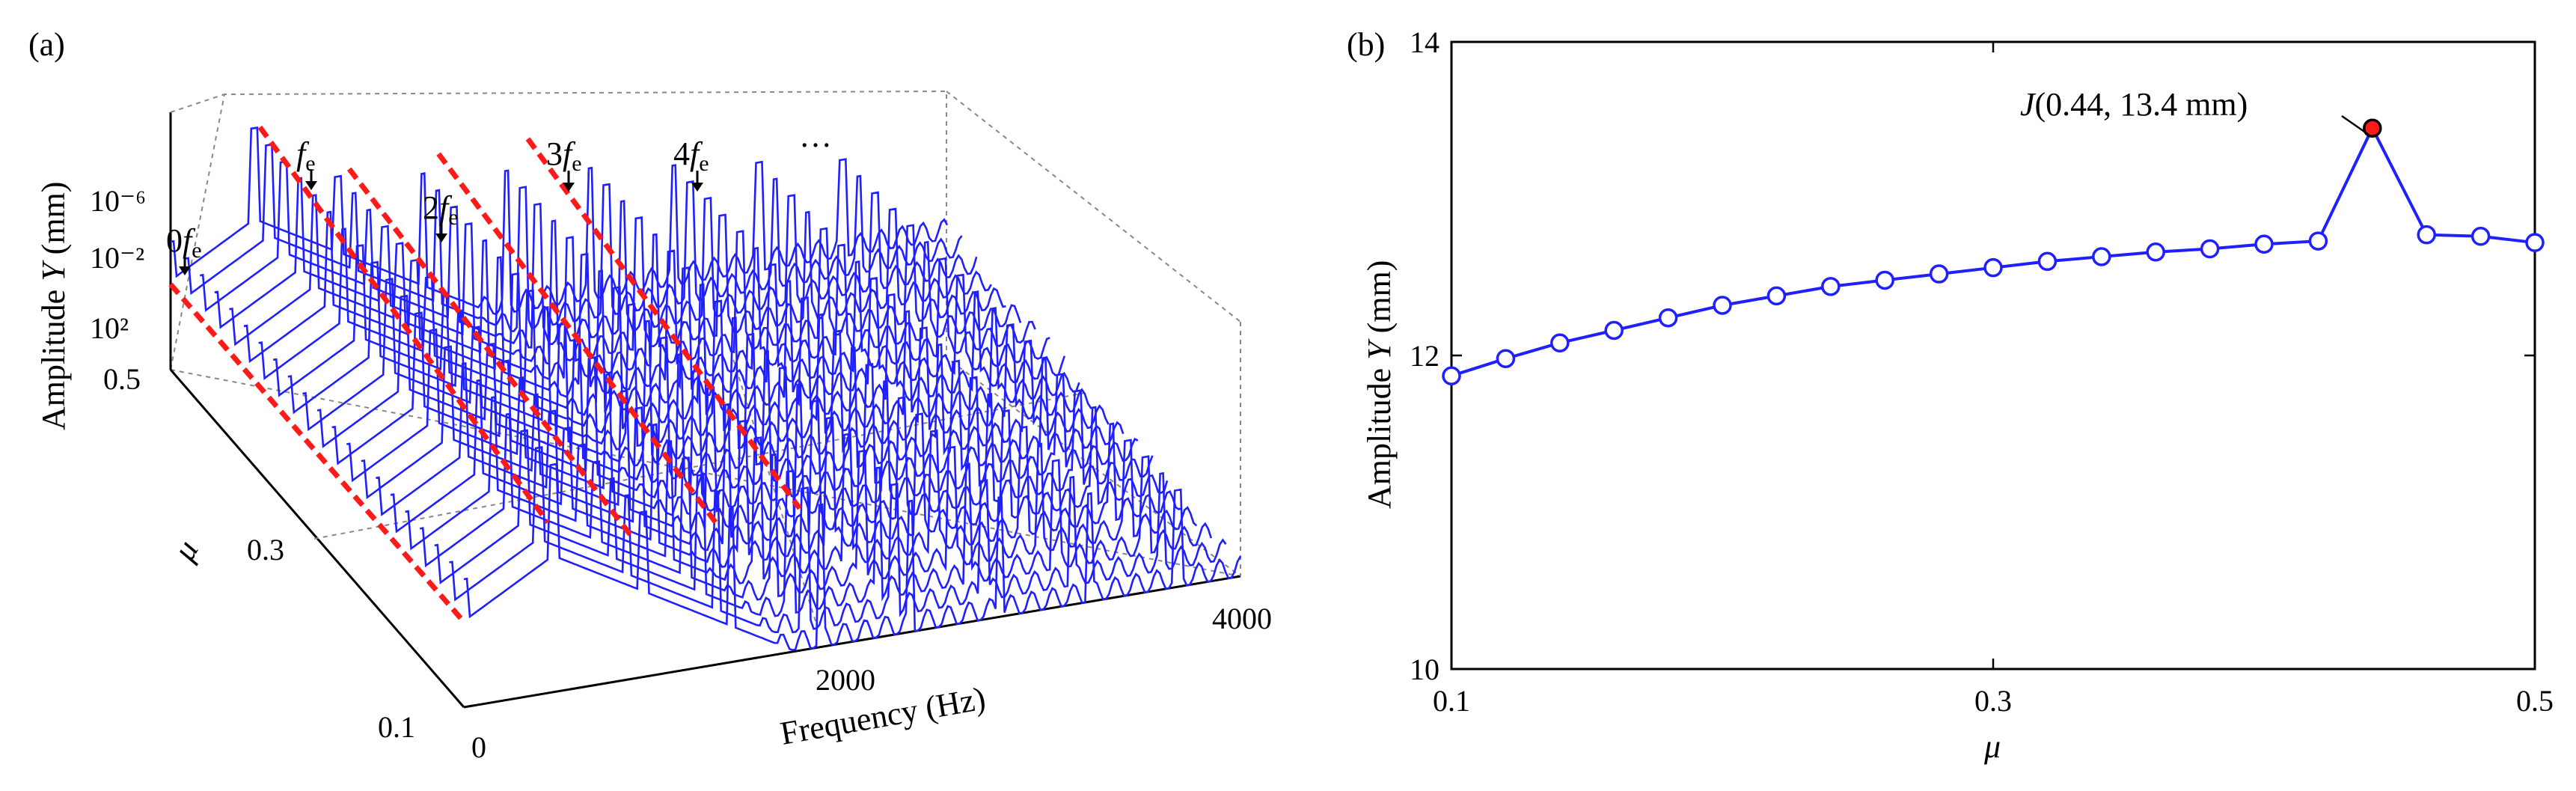 The height and width of the screenshot is (791, 2576). What do you see at coordinates (1242, 618) in the screenshot?
I see `frequency-tick-label: 4000` at bounding box center [1242, 618].